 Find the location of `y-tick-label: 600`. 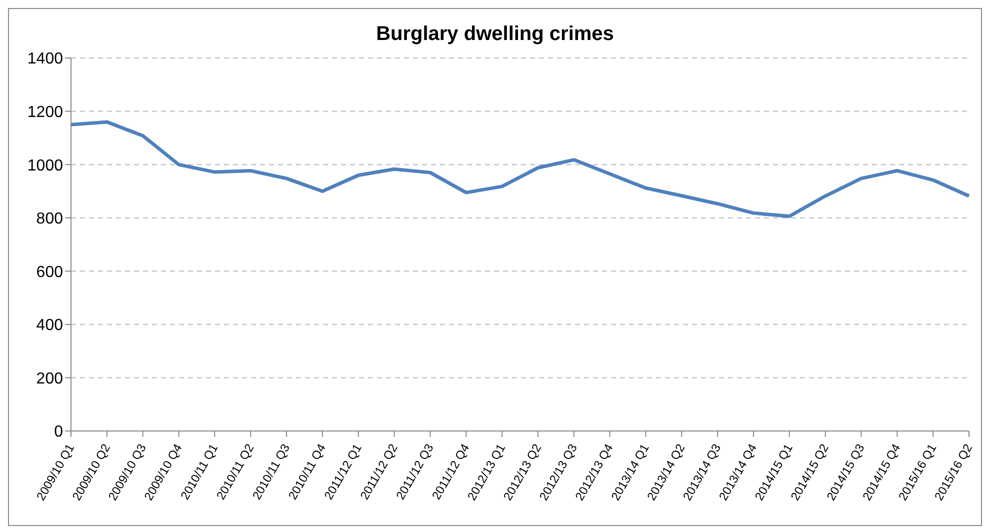

y-tick-label: 600 is located at coordinates (50, 272).